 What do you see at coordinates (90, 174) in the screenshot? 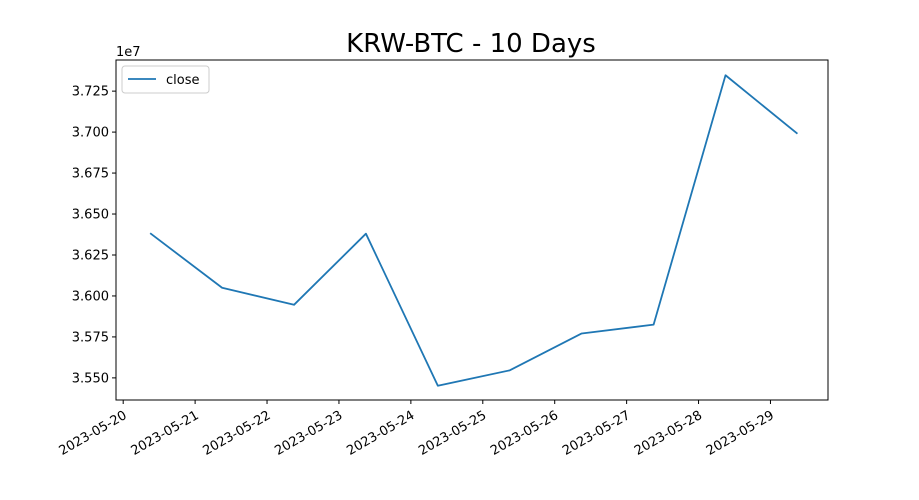
I see `y-tick-label: 3.675` at bounding box center [90, 174].